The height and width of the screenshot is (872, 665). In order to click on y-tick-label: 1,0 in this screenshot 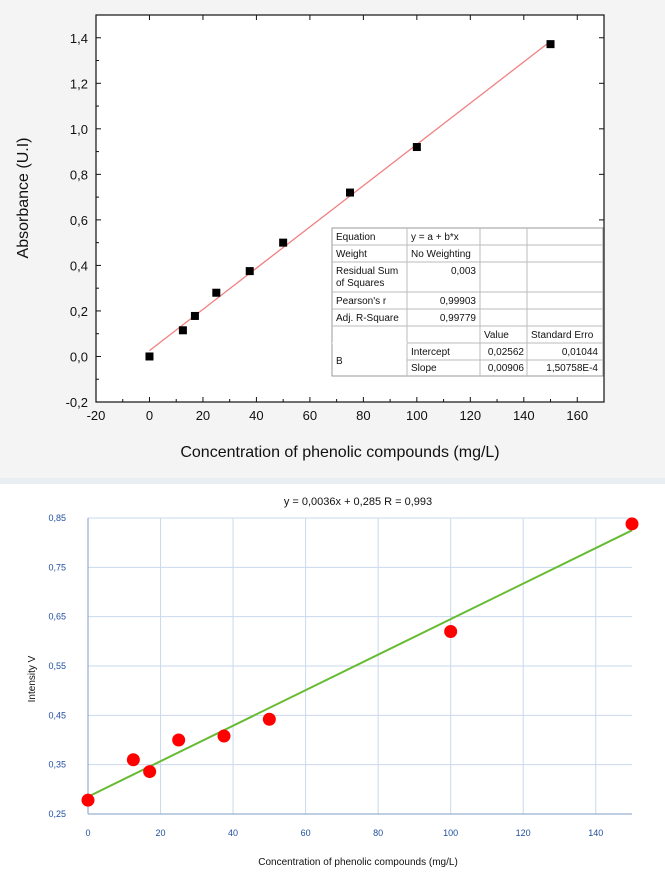, I will do `click(79, 129)`.